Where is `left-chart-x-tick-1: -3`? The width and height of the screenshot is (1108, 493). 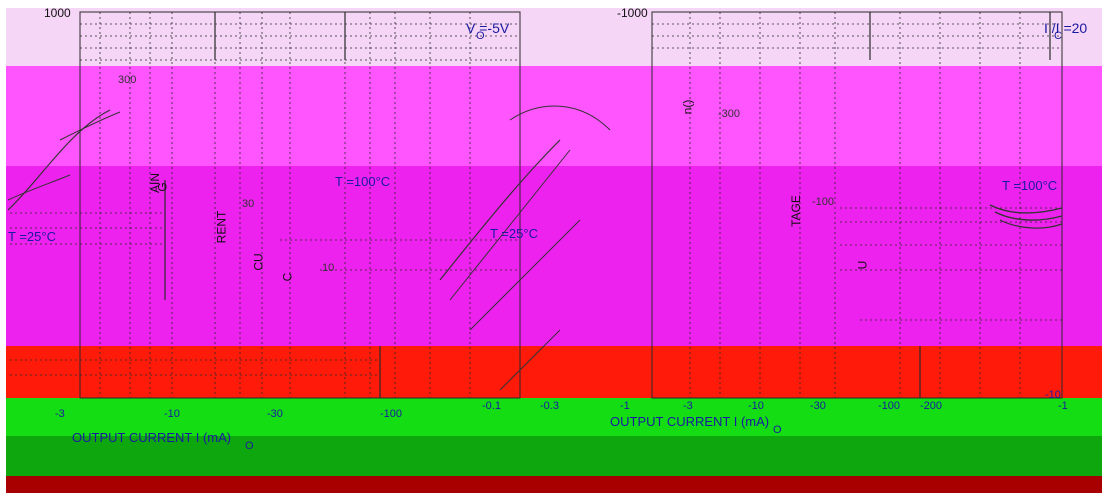 left-chart-x-tick-1: -3 is located at coordinates (60, 414).